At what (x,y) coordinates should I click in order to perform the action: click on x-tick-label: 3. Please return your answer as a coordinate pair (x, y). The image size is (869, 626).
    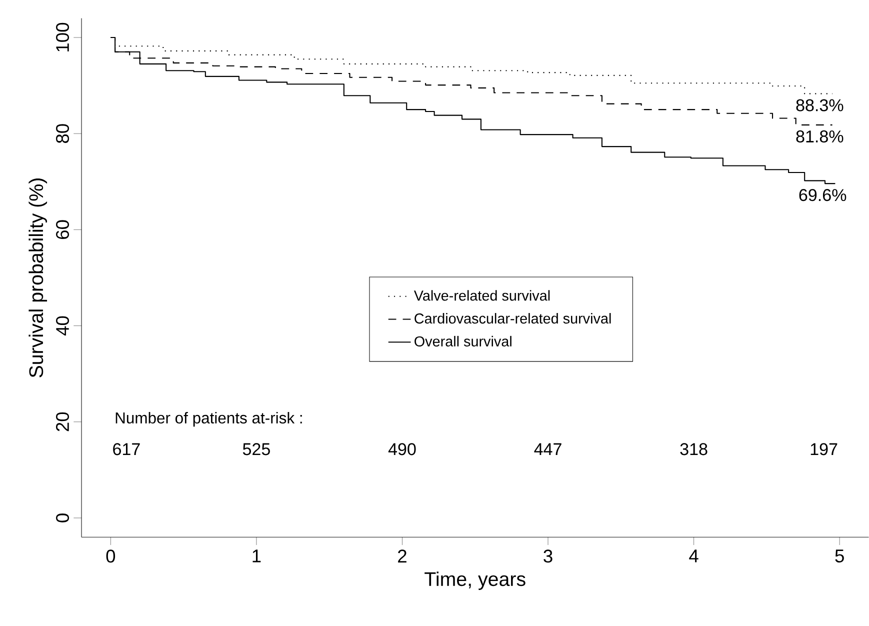
    Looking at the image, I should click on (548, 556).